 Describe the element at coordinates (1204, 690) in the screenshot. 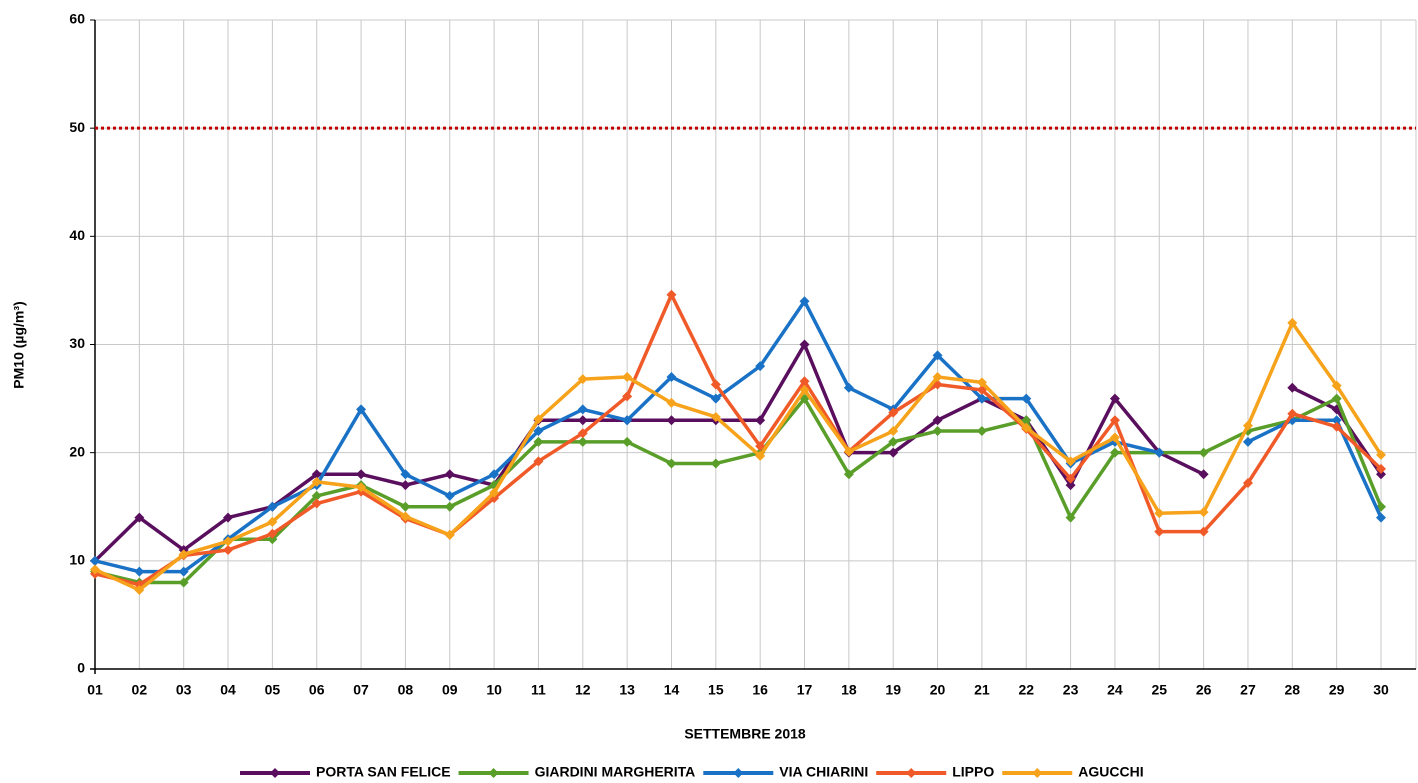

I see `x-tick-label: 26` at that location.